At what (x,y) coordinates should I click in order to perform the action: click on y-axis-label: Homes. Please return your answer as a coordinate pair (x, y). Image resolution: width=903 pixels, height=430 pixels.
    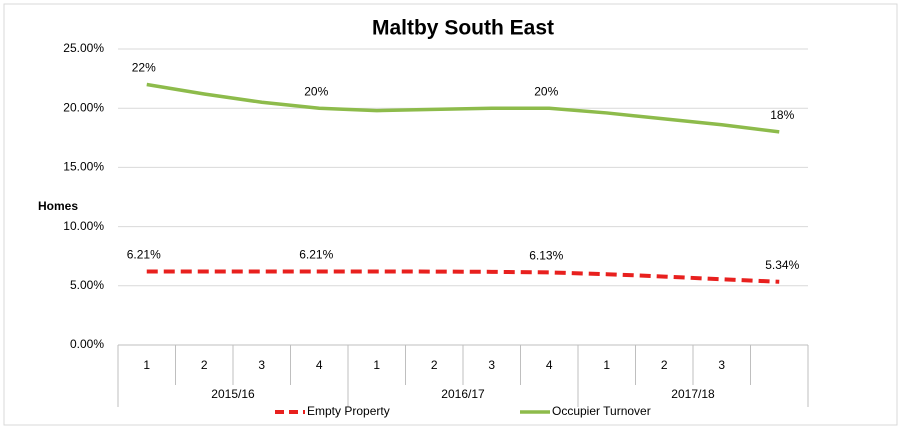
    Looking at the image, I should click on (58, 206).